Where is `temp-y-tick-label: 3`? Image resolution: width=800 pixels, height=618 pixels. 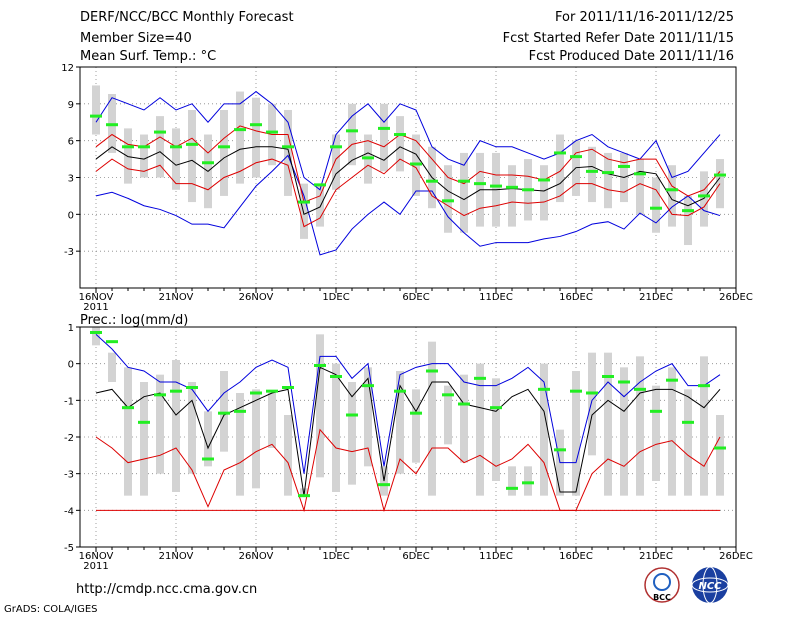 temp-y-tick-label: 3 is located at coordinates (71, 179).